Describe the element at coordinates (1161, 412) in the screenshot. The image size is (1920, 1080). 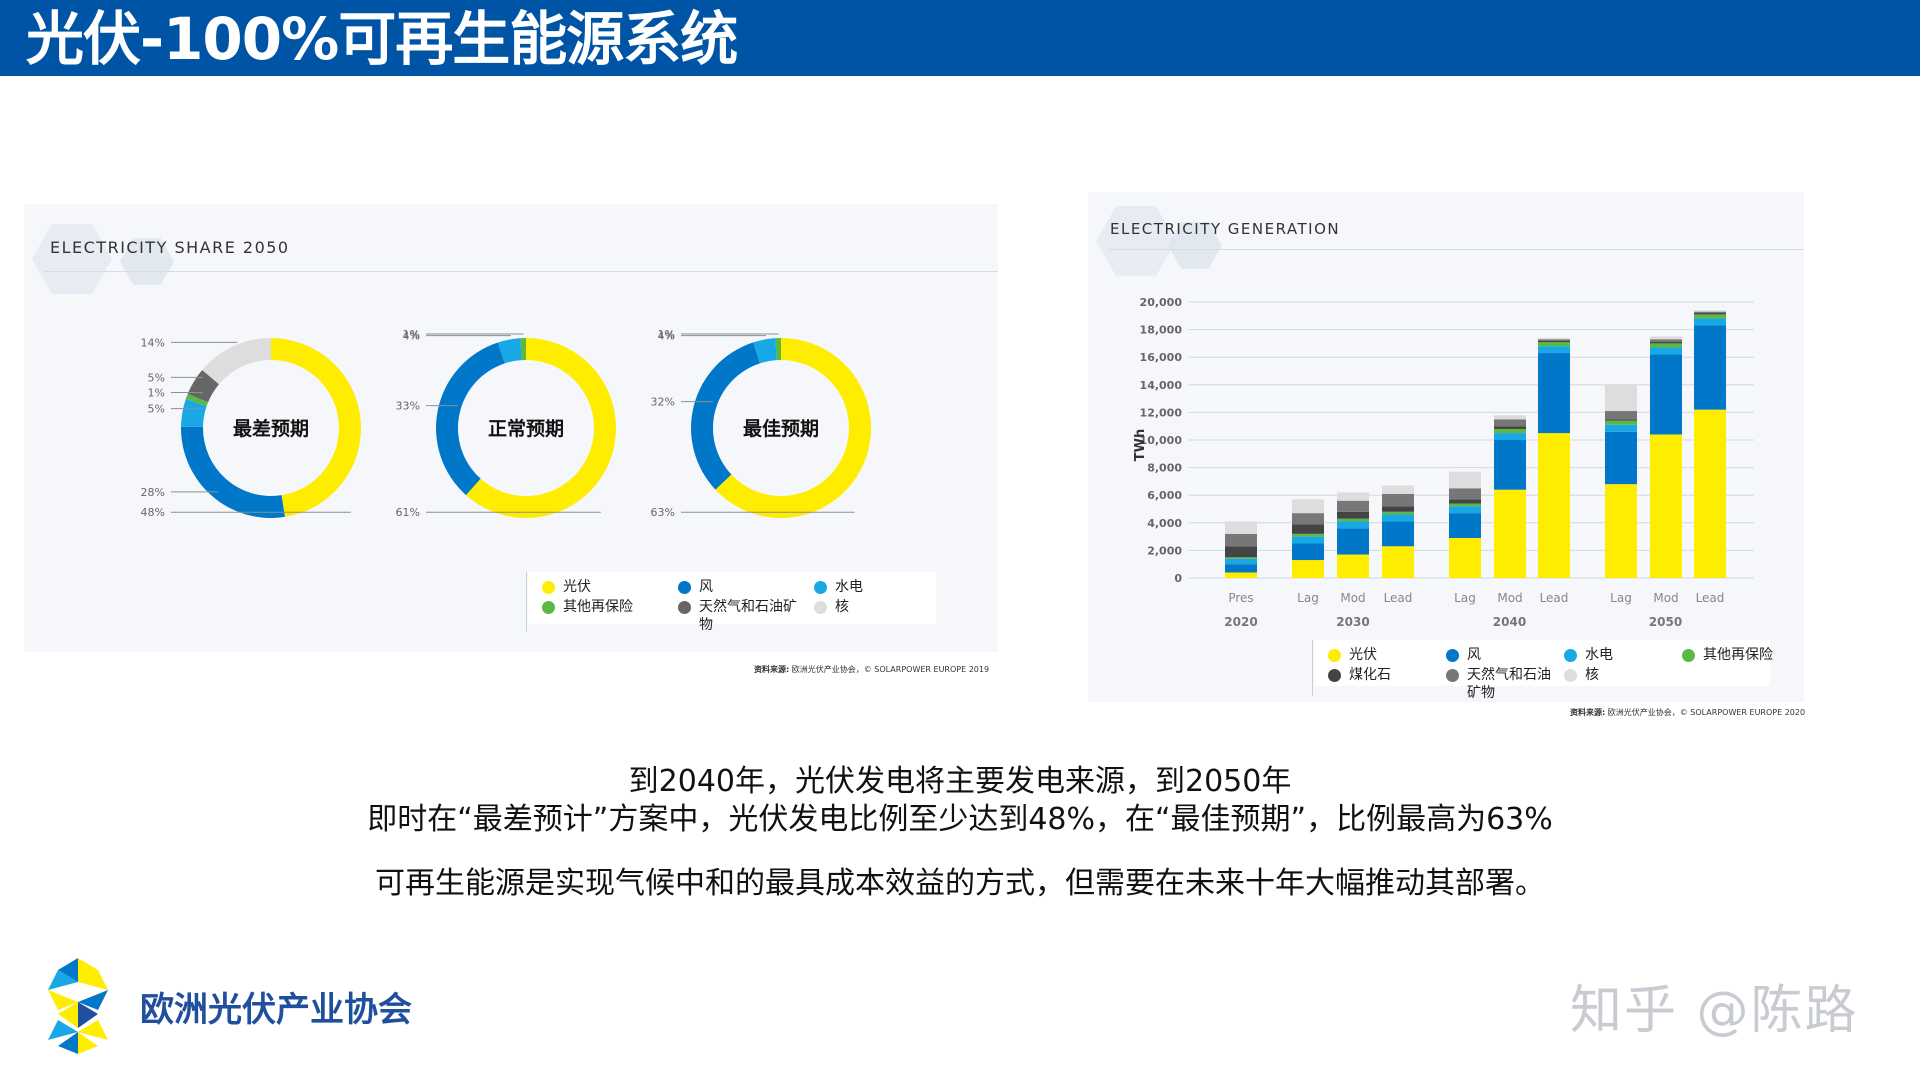
I see `y-tick-label: 12,000` at that location.